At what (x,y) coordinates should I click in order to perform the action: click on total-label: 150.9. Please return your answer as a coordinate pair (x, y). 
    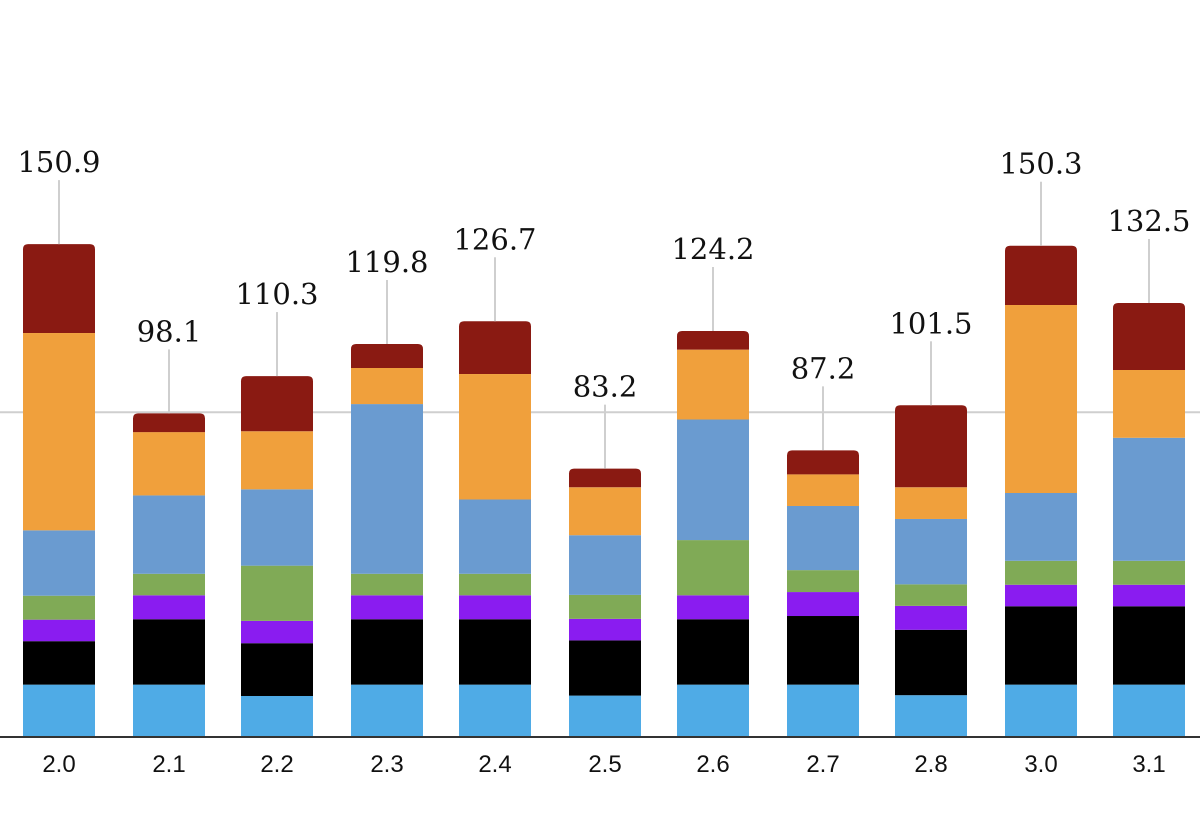
    Looking at the image, I should click on (58, 162).